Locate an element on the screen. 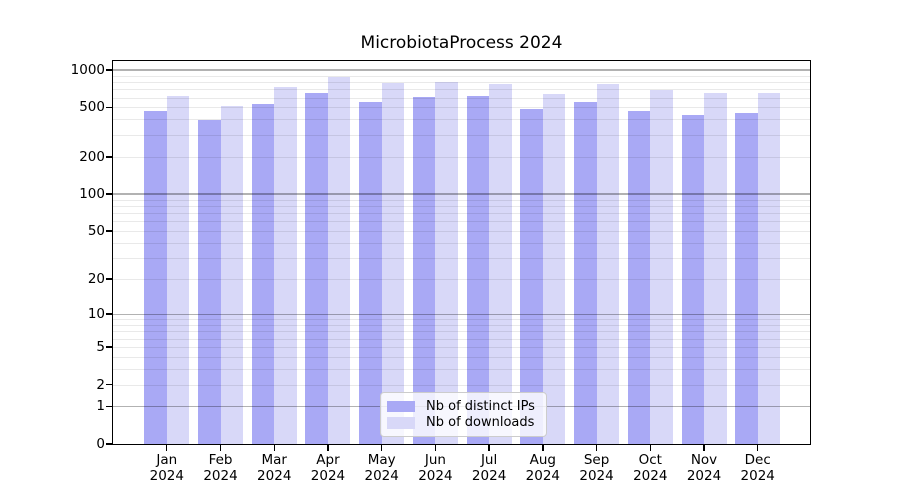  x-tick-label-sep: Sep 2024 is located at coordinates (597, 468).